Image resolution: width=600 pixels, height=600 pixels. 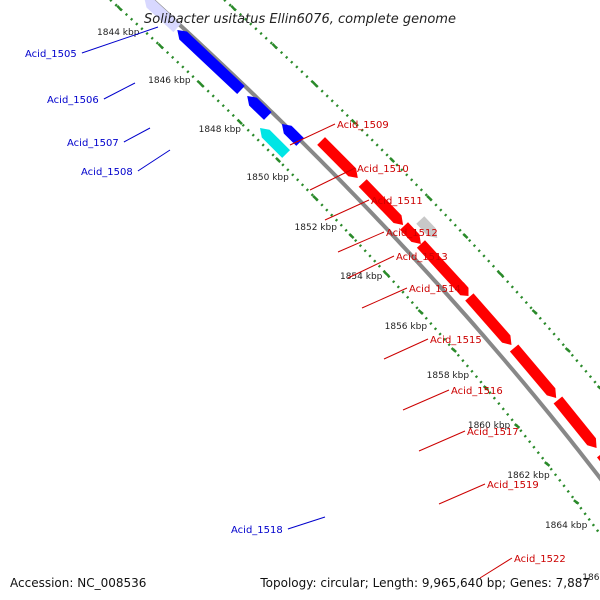 What do you see at coordinates (513, 485) in the screenshot?
I see `gene-label-forward: Acid_1519` at bounding box center [513, 485].